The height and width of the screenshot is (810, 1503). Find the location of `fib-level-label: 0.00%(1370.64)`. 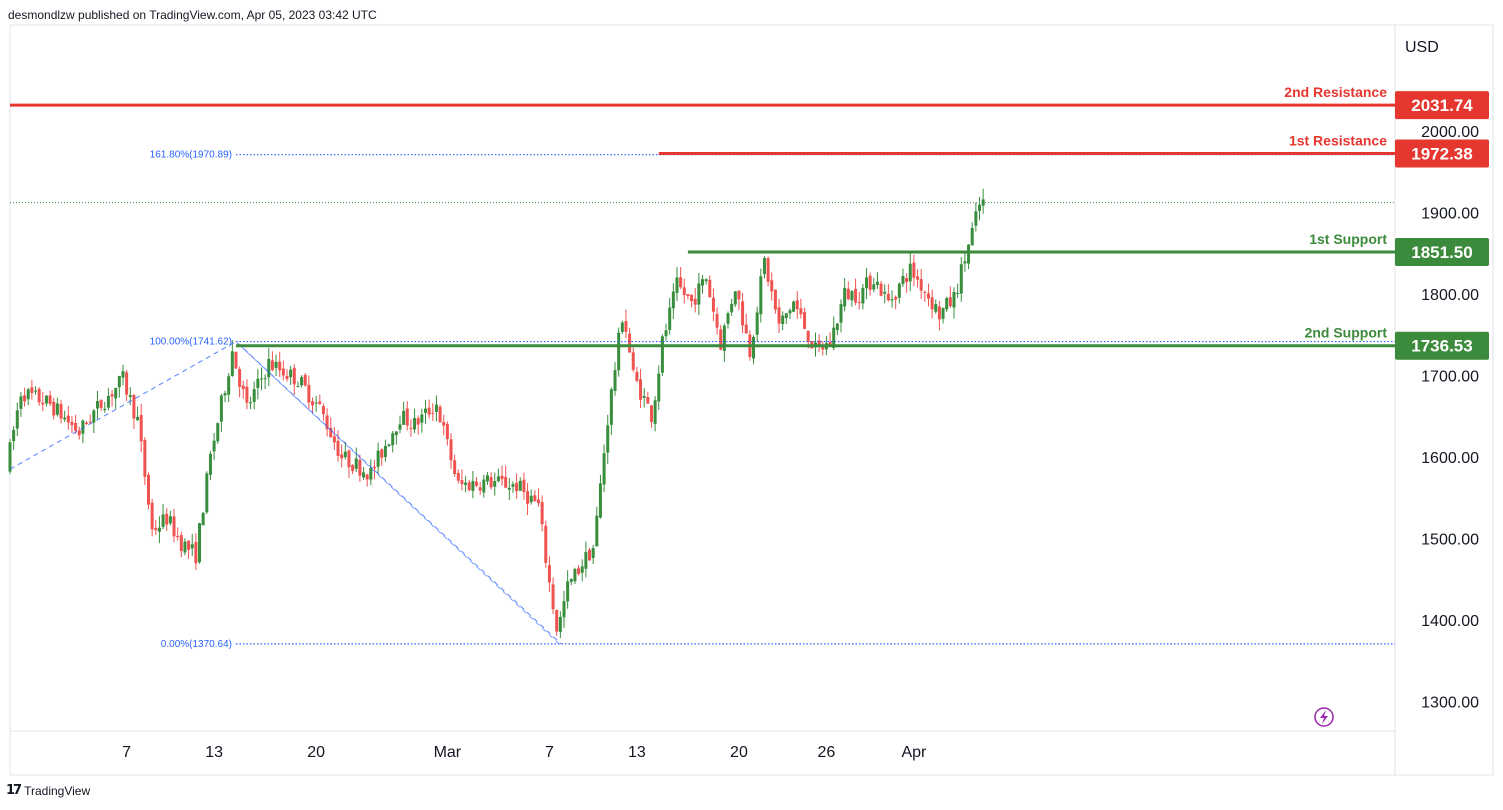

fib-level-label: 0.00%(1370.64) is located at coordinates (196, 644).